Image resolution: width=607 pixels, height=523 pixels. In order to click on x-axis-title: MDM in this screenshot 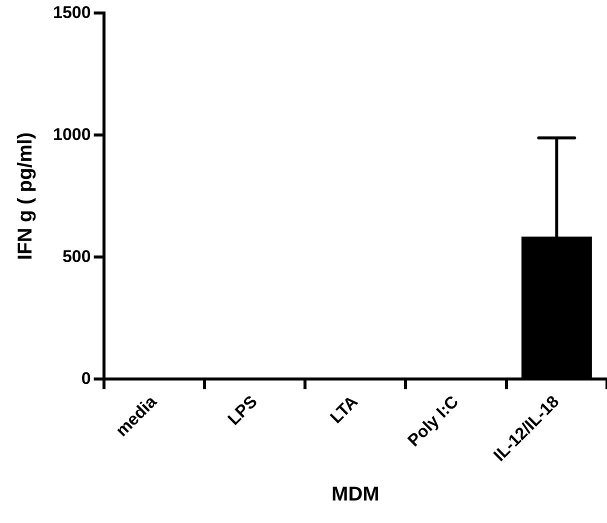, I will do `click(356, 495)`.